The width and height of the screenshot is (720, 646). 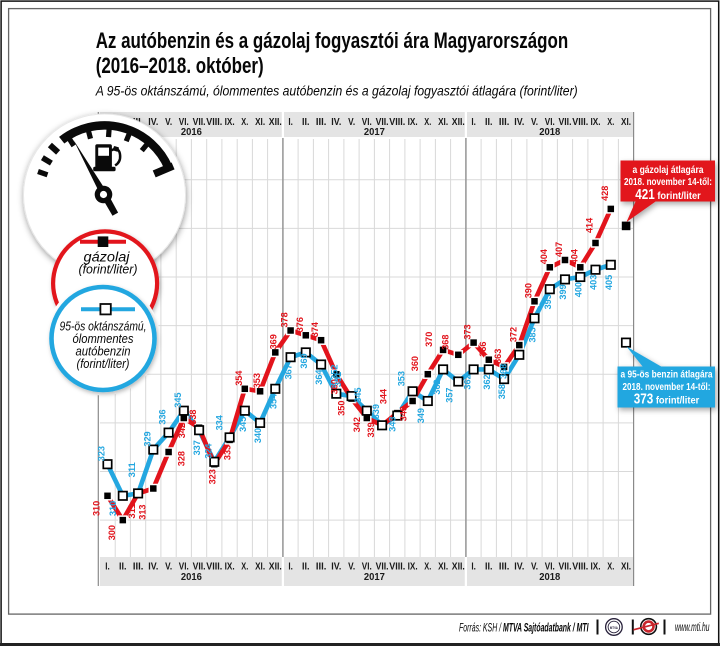 I want to click on svg-text: 334, so click(x=219, y=422).